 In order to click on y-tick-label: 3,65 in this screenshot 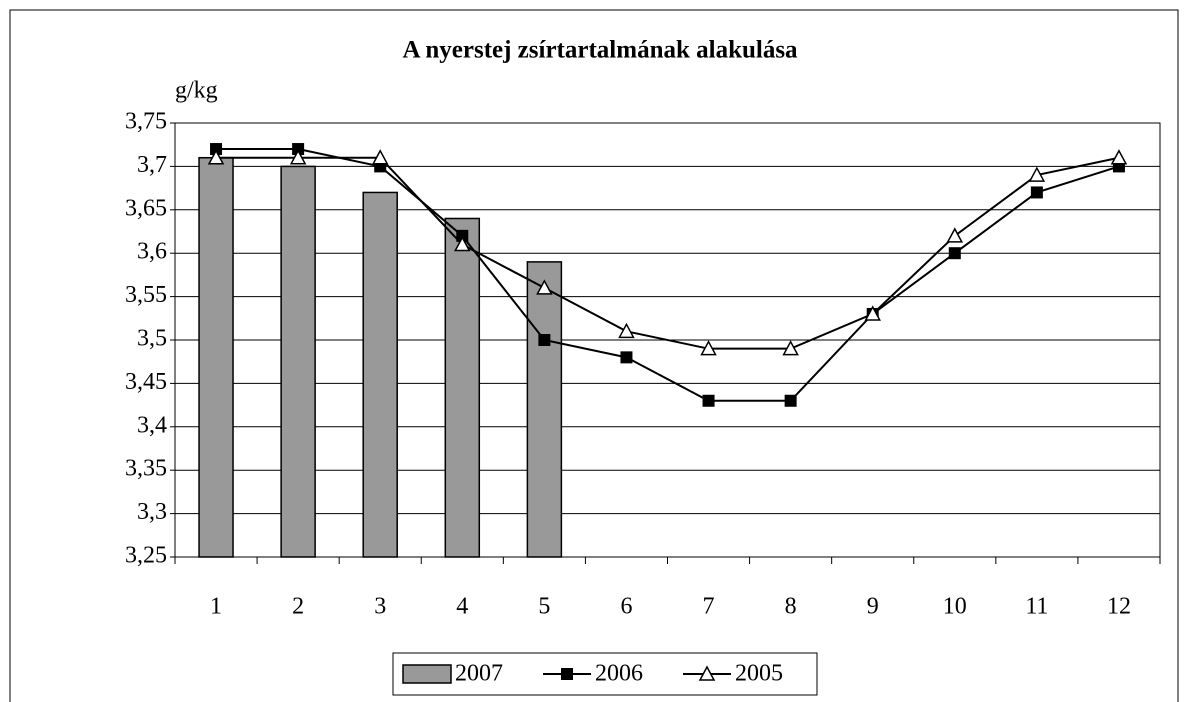, I will do `click(146, 208)`.